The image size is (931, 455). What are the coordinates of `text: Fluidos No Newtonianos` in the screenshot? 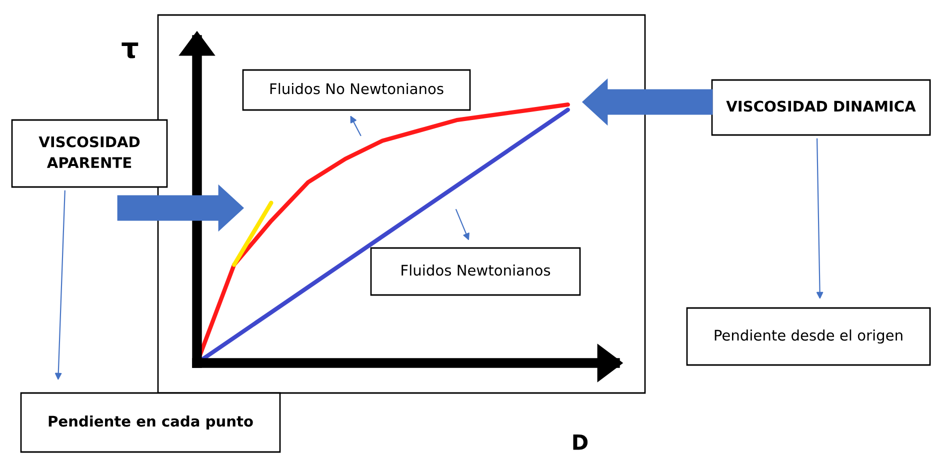 It's located at (357, 88).